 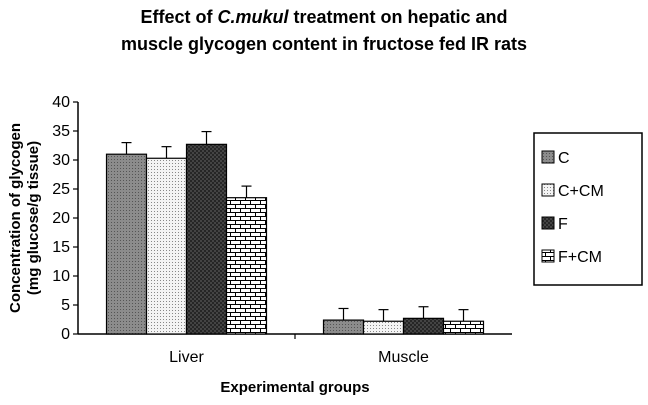 What do you see at coordinates (563, 224) in the screenshot?
I see `legend-label: F` at bounding box center [563, 224].